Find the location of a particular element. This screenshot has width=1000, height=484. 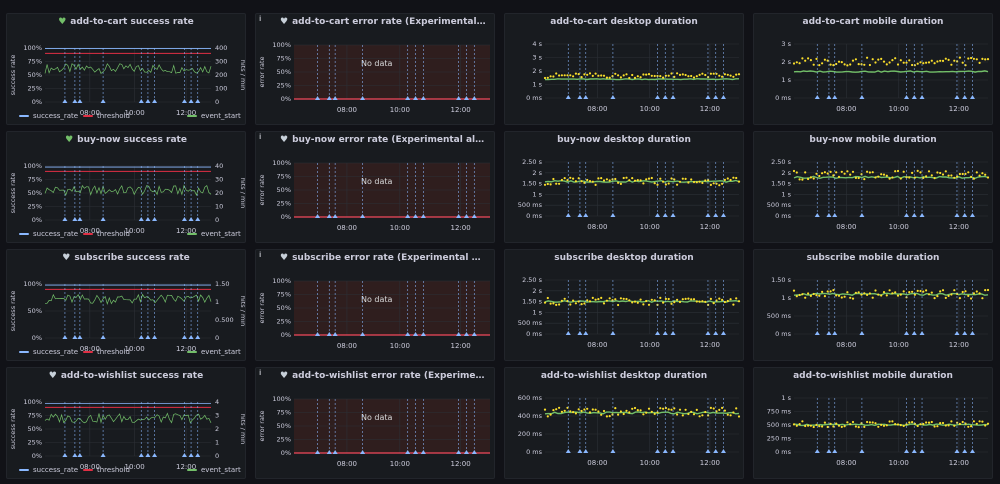

y2-tick-label: 20 is located at coordinates (219, 193).